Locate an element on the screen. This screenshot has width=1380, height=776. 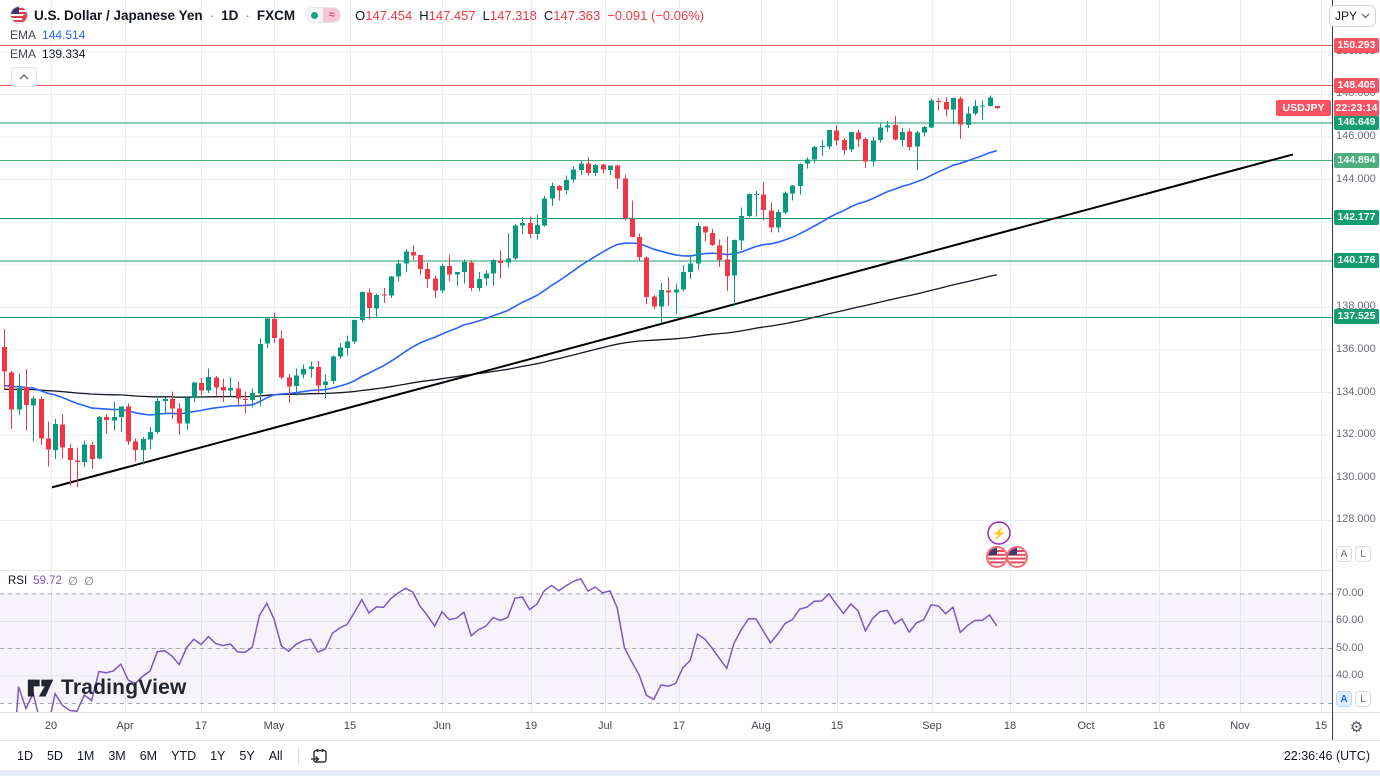
ema-slow-line is located at coordinates (500, 336).